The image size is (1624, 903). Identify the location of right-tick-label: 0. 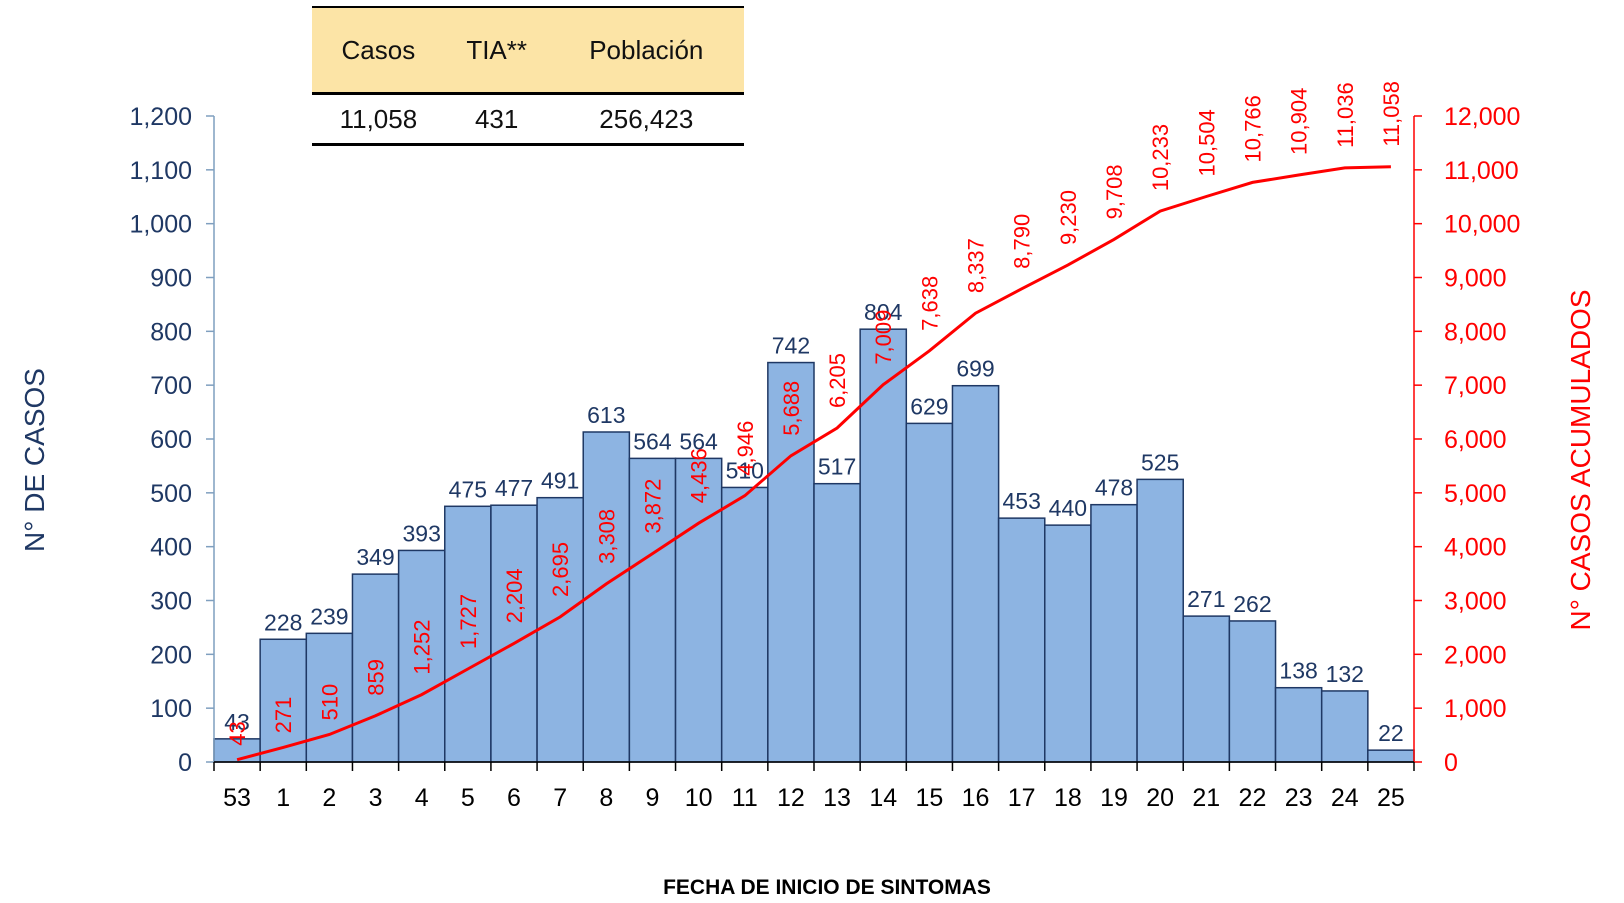
(1451, 763).